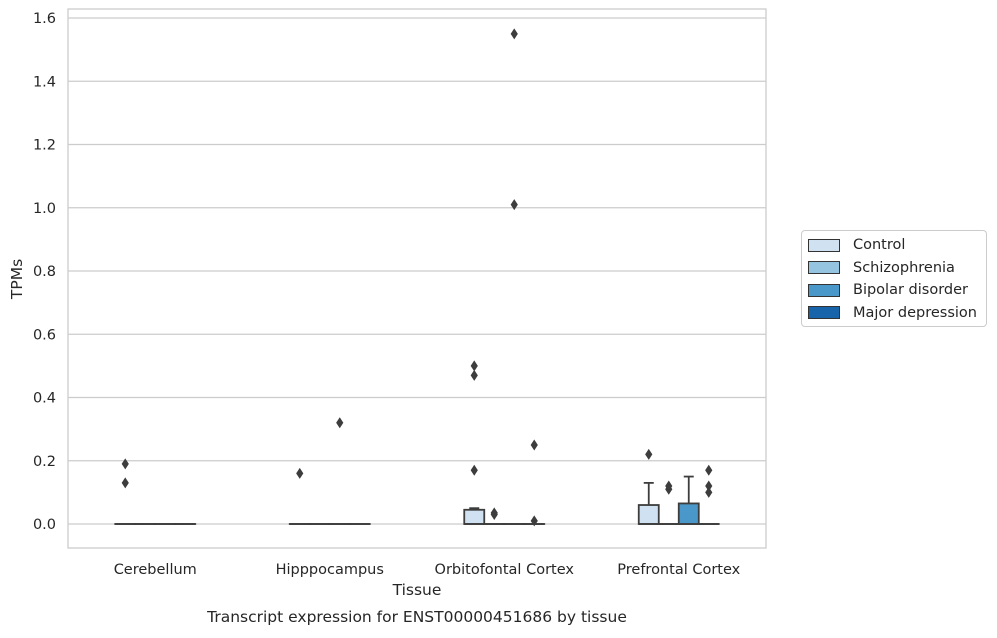  Describe the element at coordinates (44, 462) in the screenshot. I see `y-tick-label: 0.2` at that location.